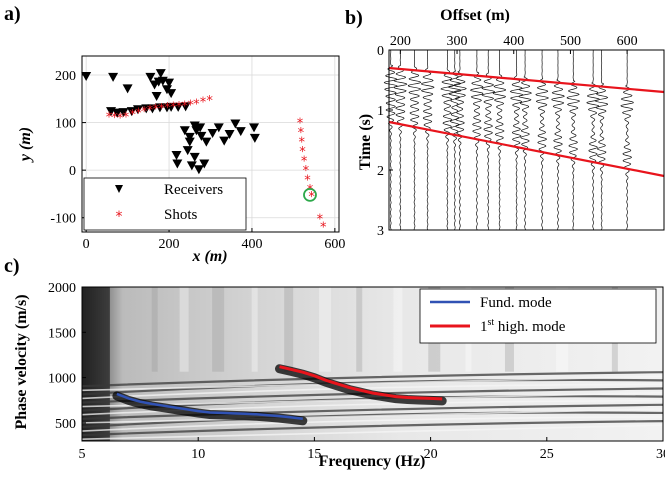 This screenshot has width=665, height=496. Describe the element at coordinates (380, 171) in the screenshot. I see `y-tick-label: 2` at that location.